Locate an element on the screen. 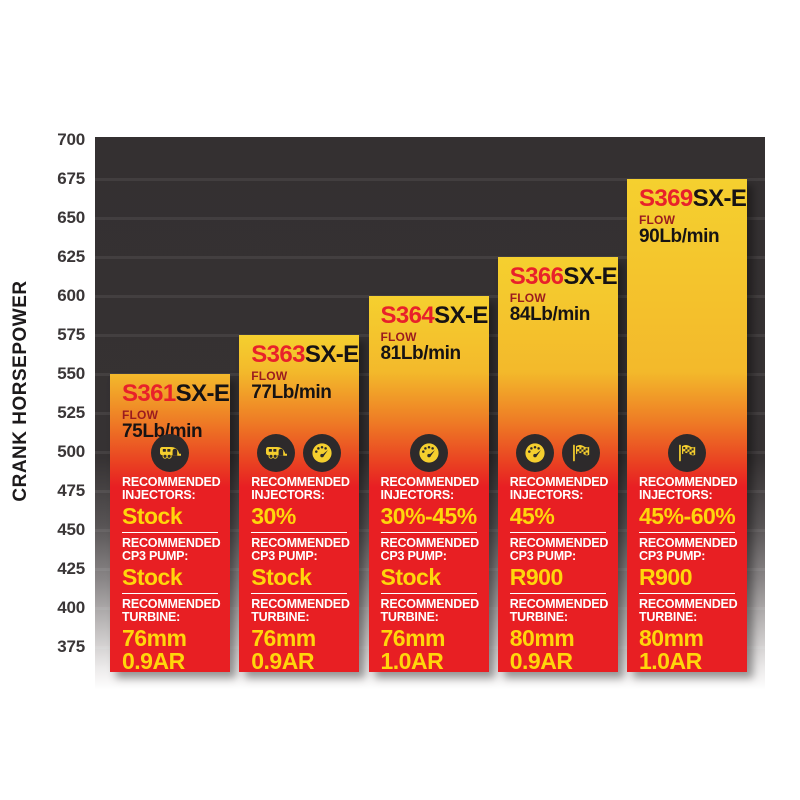 Image resolution: width=800 pixels, height=800 pixels. section-value-line: 30%-45% is located at coordinates (429, 516).